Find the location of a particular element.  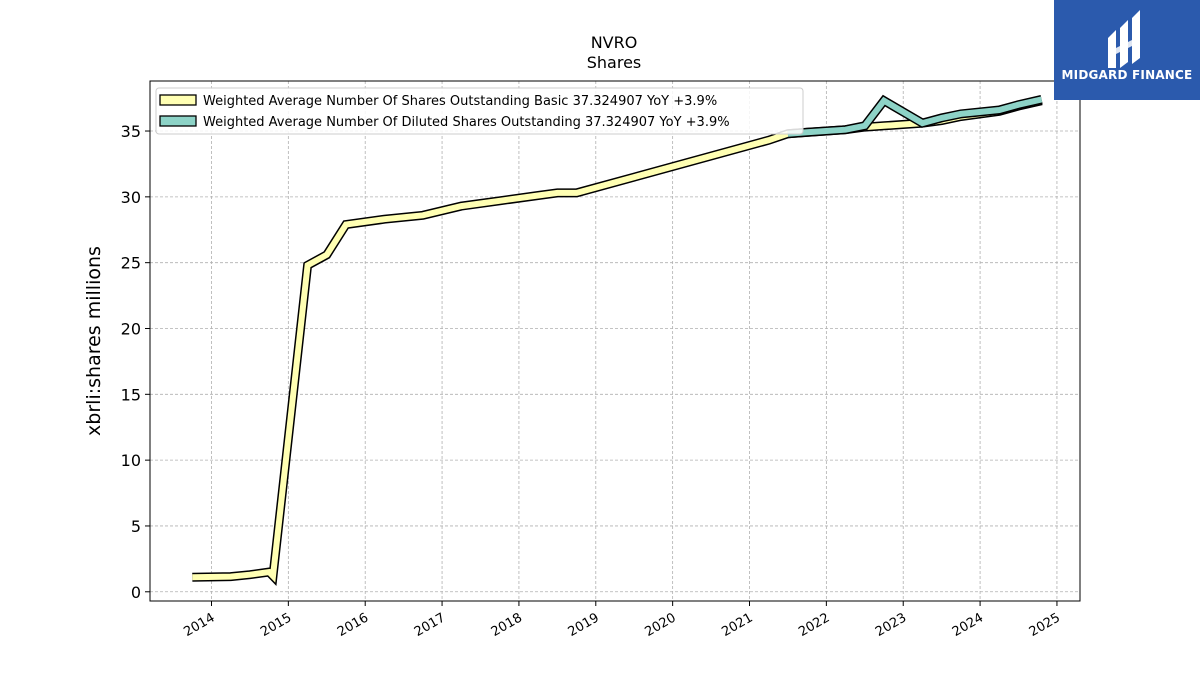

series-line is located at coordinates (915, 116).